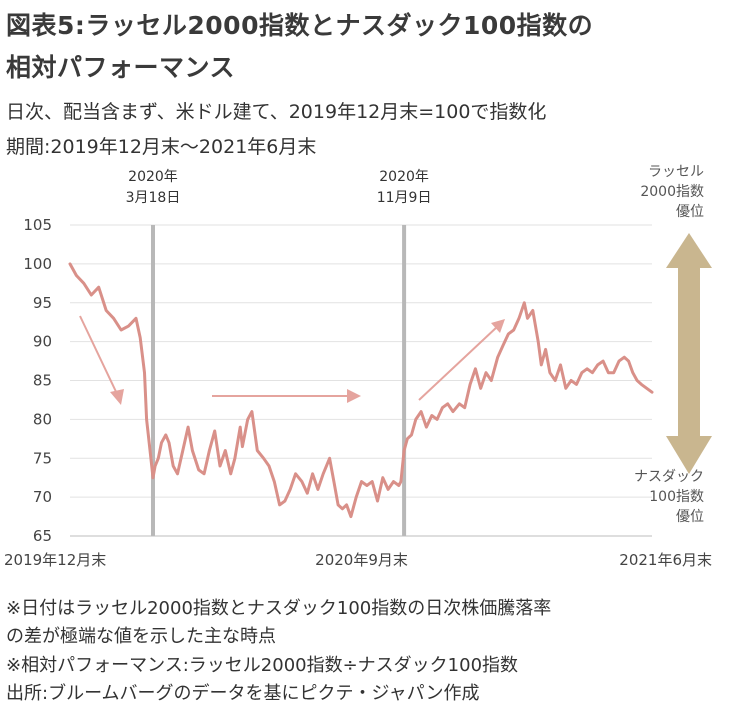 The width and height of the screenshot is (732, 708). I want to click on up-trend-arrow, so click(458, 363).